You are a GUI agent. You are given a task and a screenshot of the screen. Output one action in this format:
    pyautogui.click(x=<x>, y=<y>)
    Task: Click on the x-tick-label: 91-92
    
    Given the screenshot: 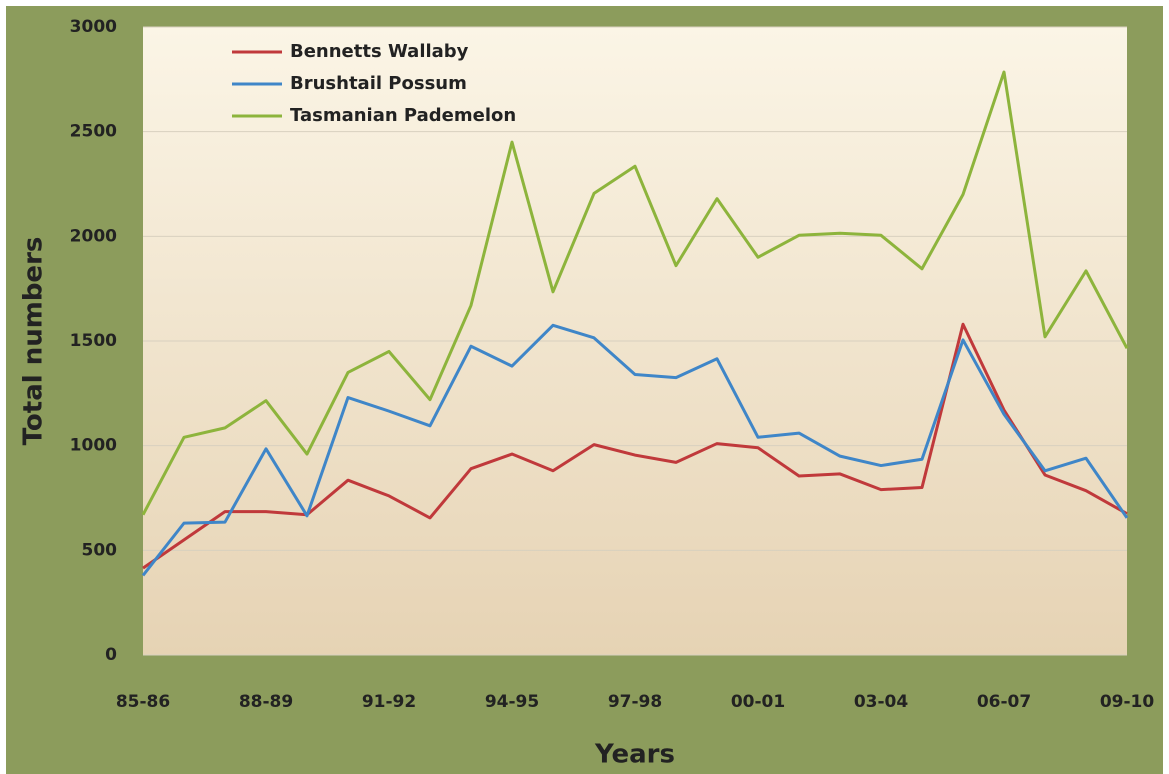 What is the action you would take?
    pyautogui.click(x=389, y=702)
    